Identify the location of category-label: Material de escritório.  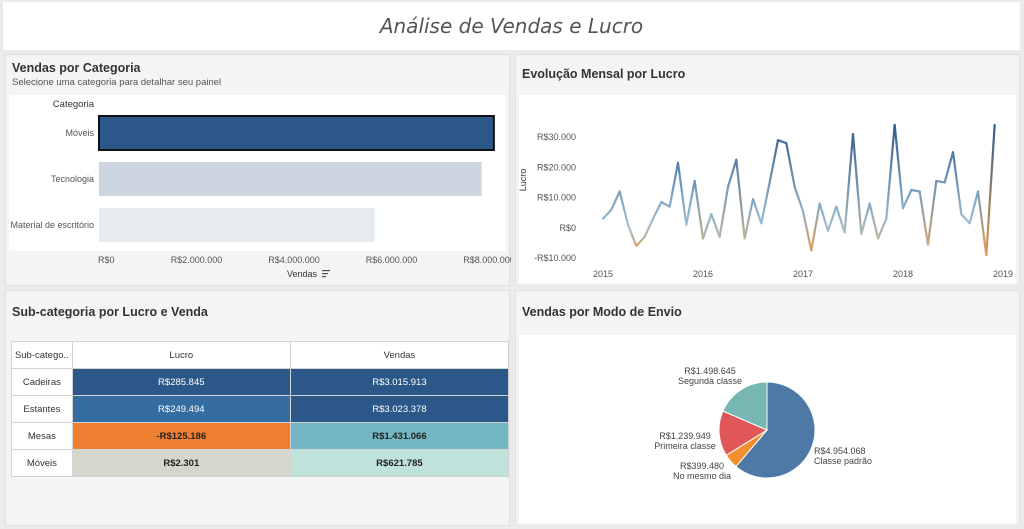
(52, 225).